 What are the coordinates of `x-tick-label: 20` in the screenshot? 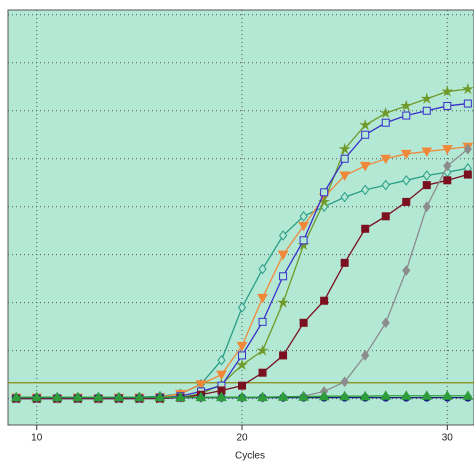 It's located at (242, 438).